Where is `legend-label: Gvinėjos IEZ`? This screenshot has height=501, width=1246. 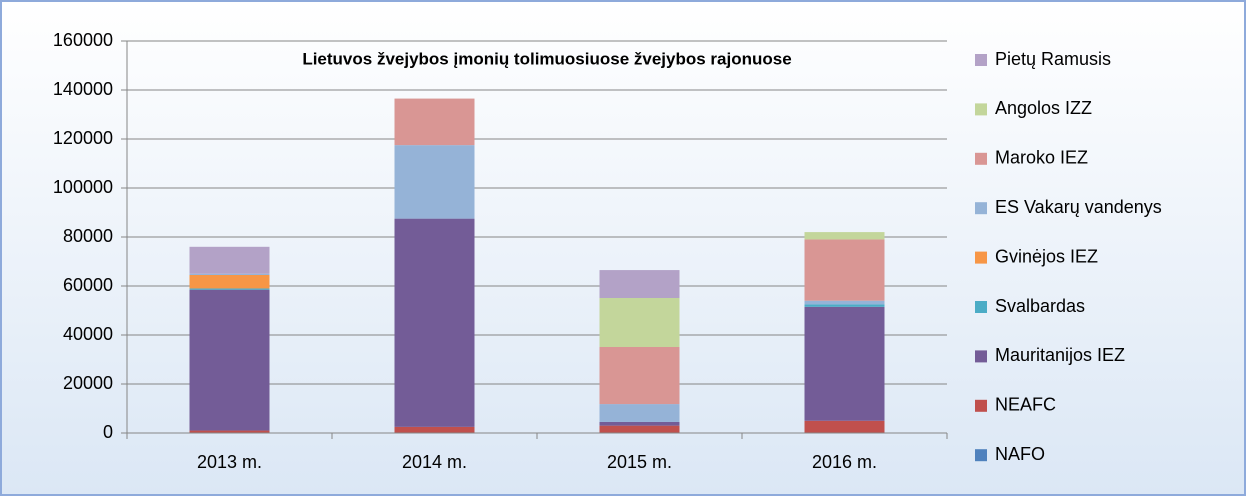 legend-label: Gvinėjos IEZ is located at coordinates (1046, 256).